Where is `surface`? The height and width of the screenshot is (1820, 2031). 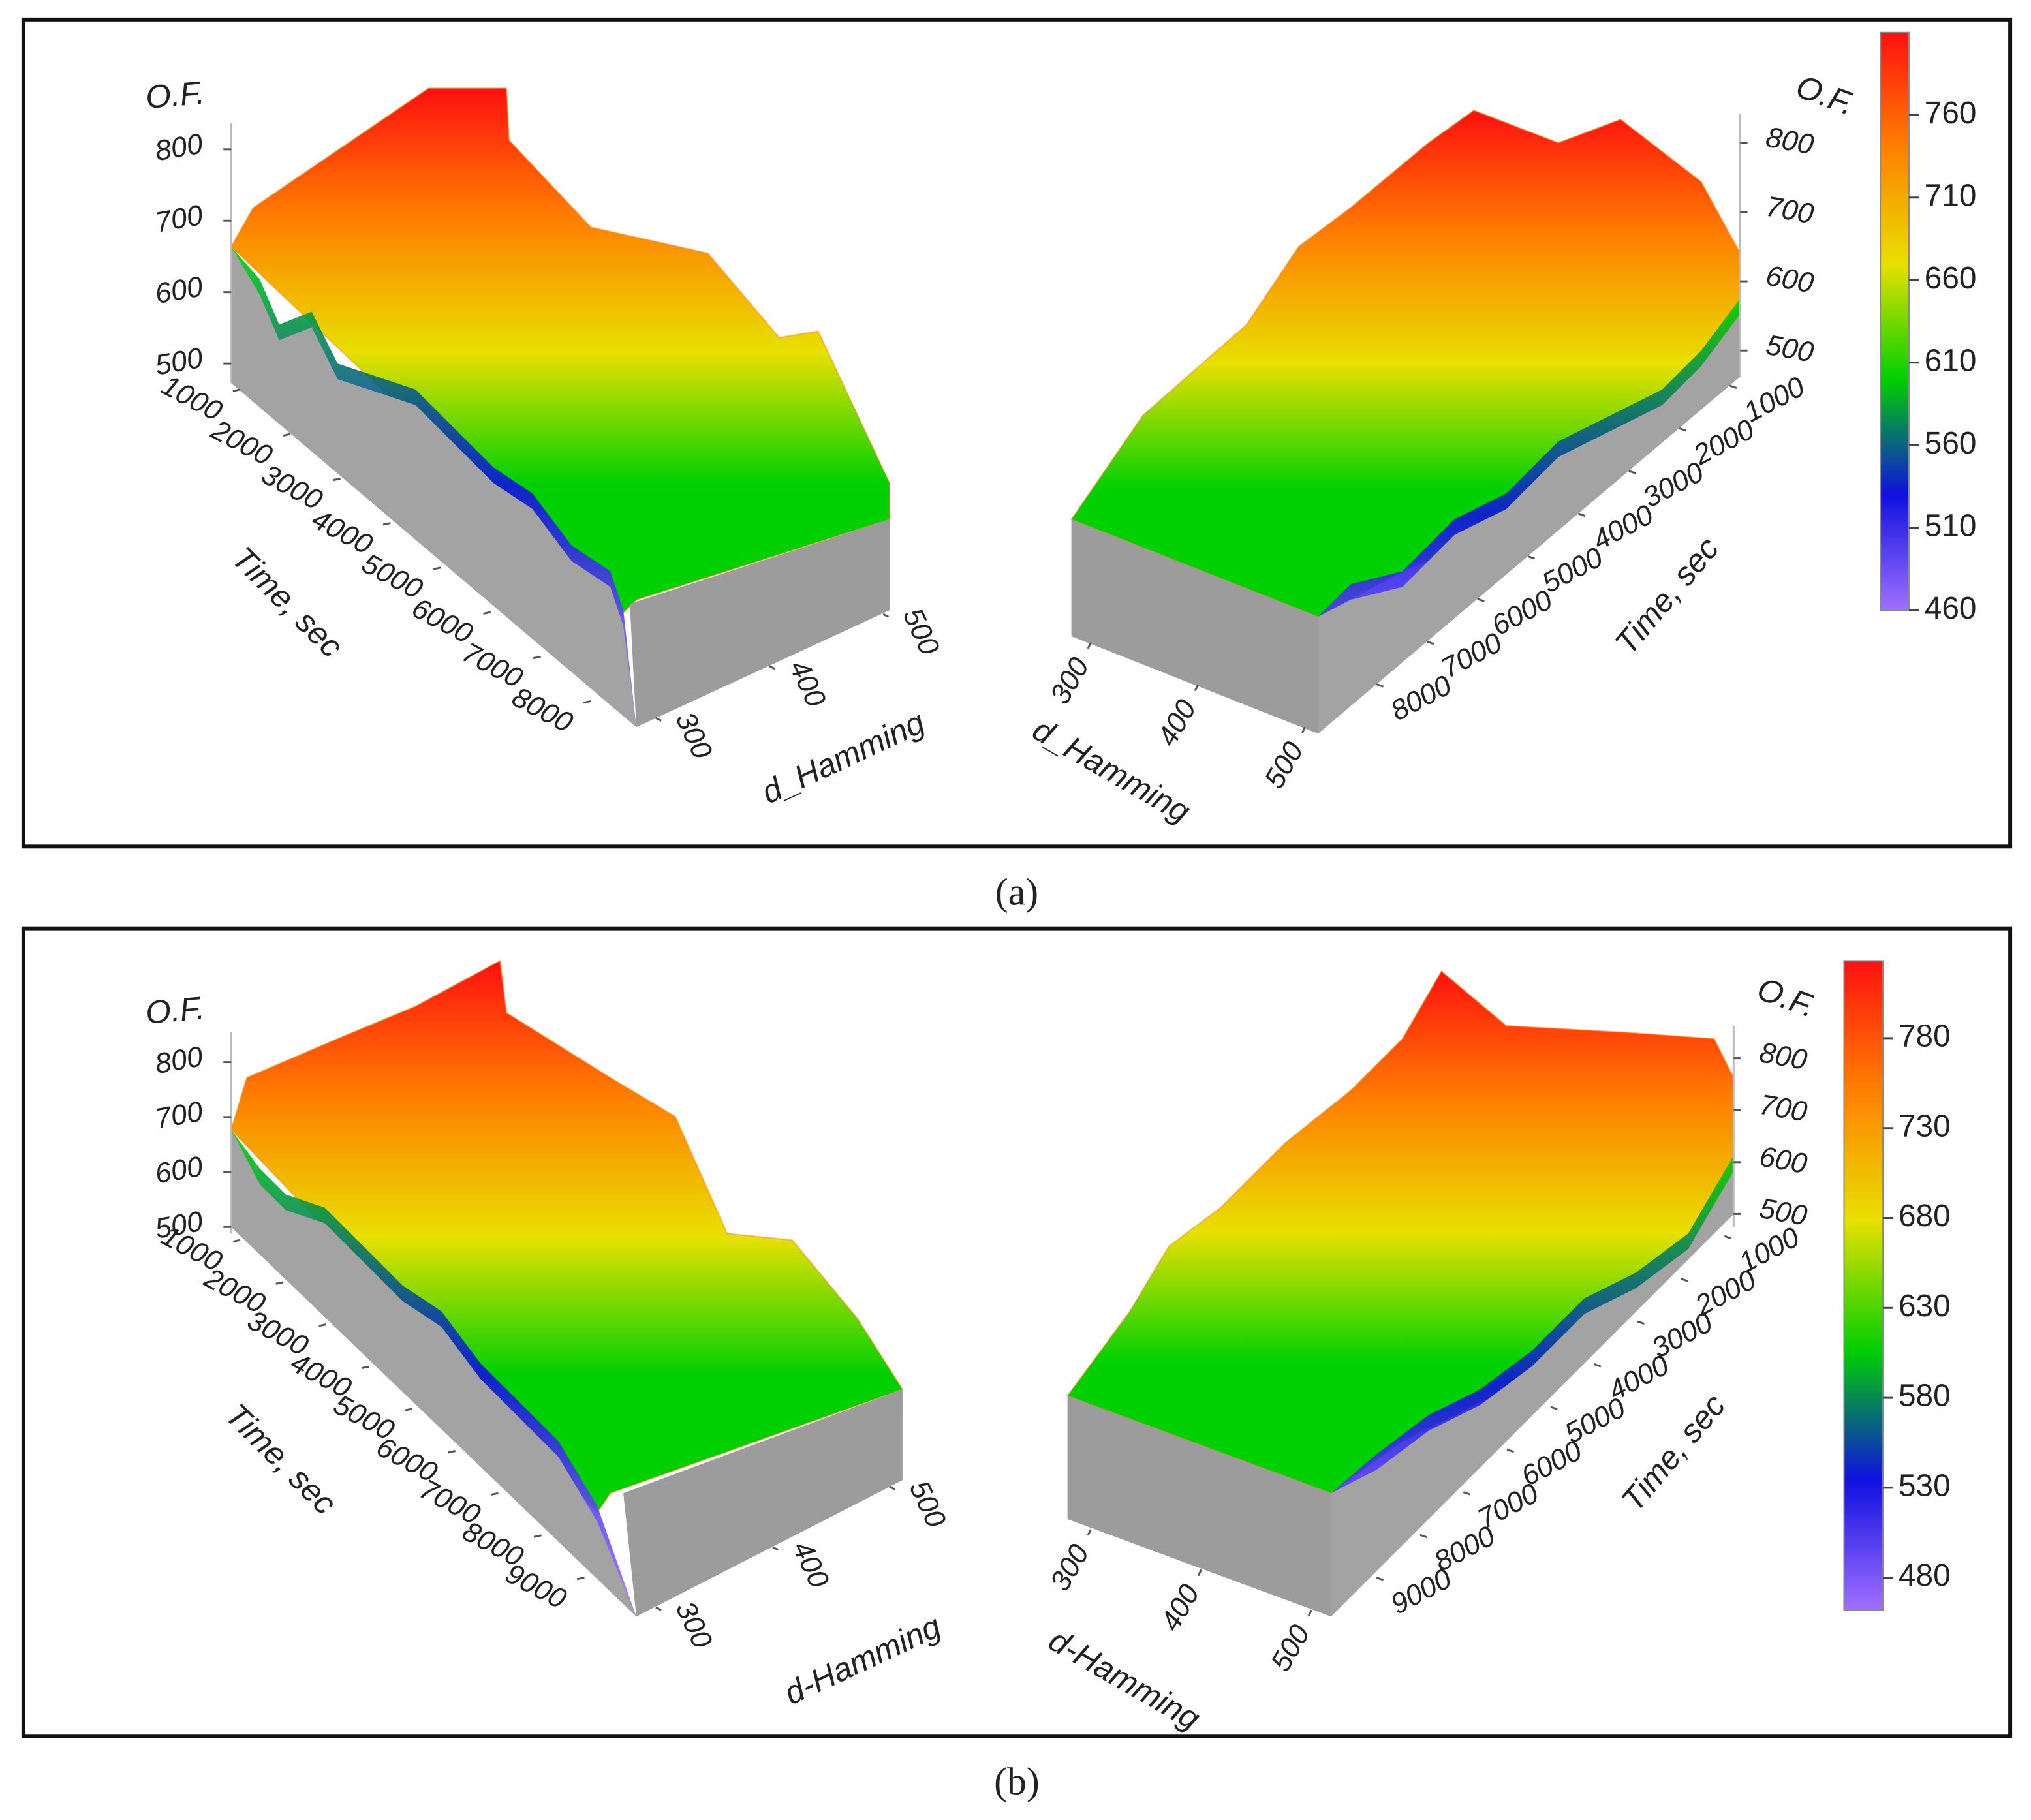
surface is located at coordinates (567, 1237).